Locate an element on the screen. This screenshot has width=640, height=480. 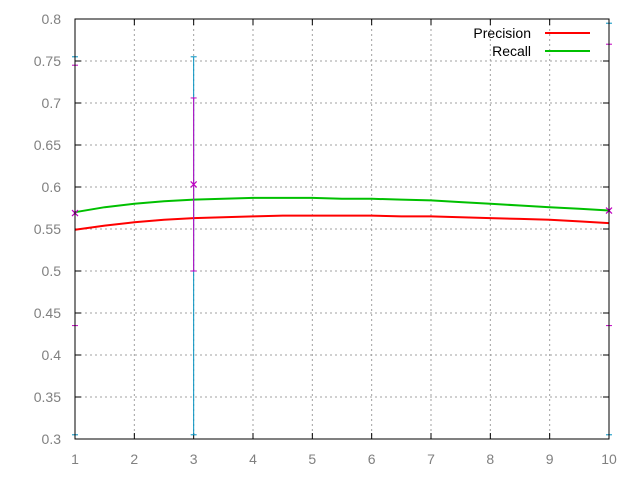
x-tick-label: 1 is located at coordinates (75, 459).